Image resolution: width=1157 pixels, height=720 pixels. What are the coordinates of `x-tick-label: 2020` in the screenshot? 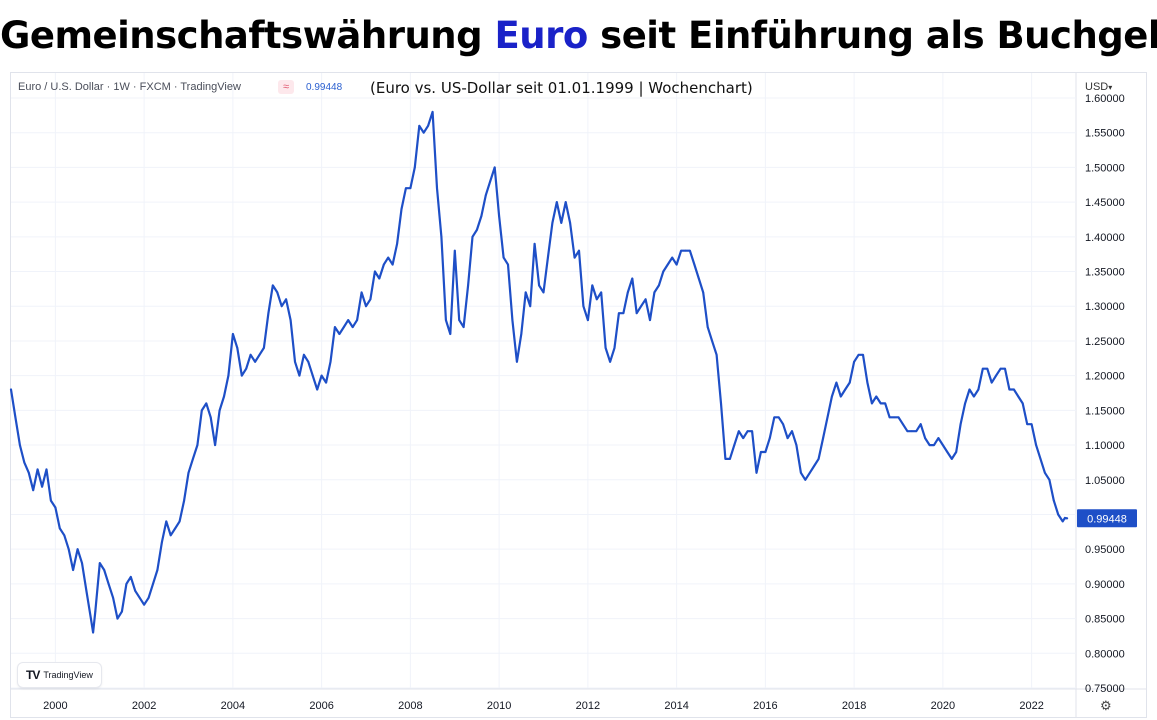 It's located at (943, 706).